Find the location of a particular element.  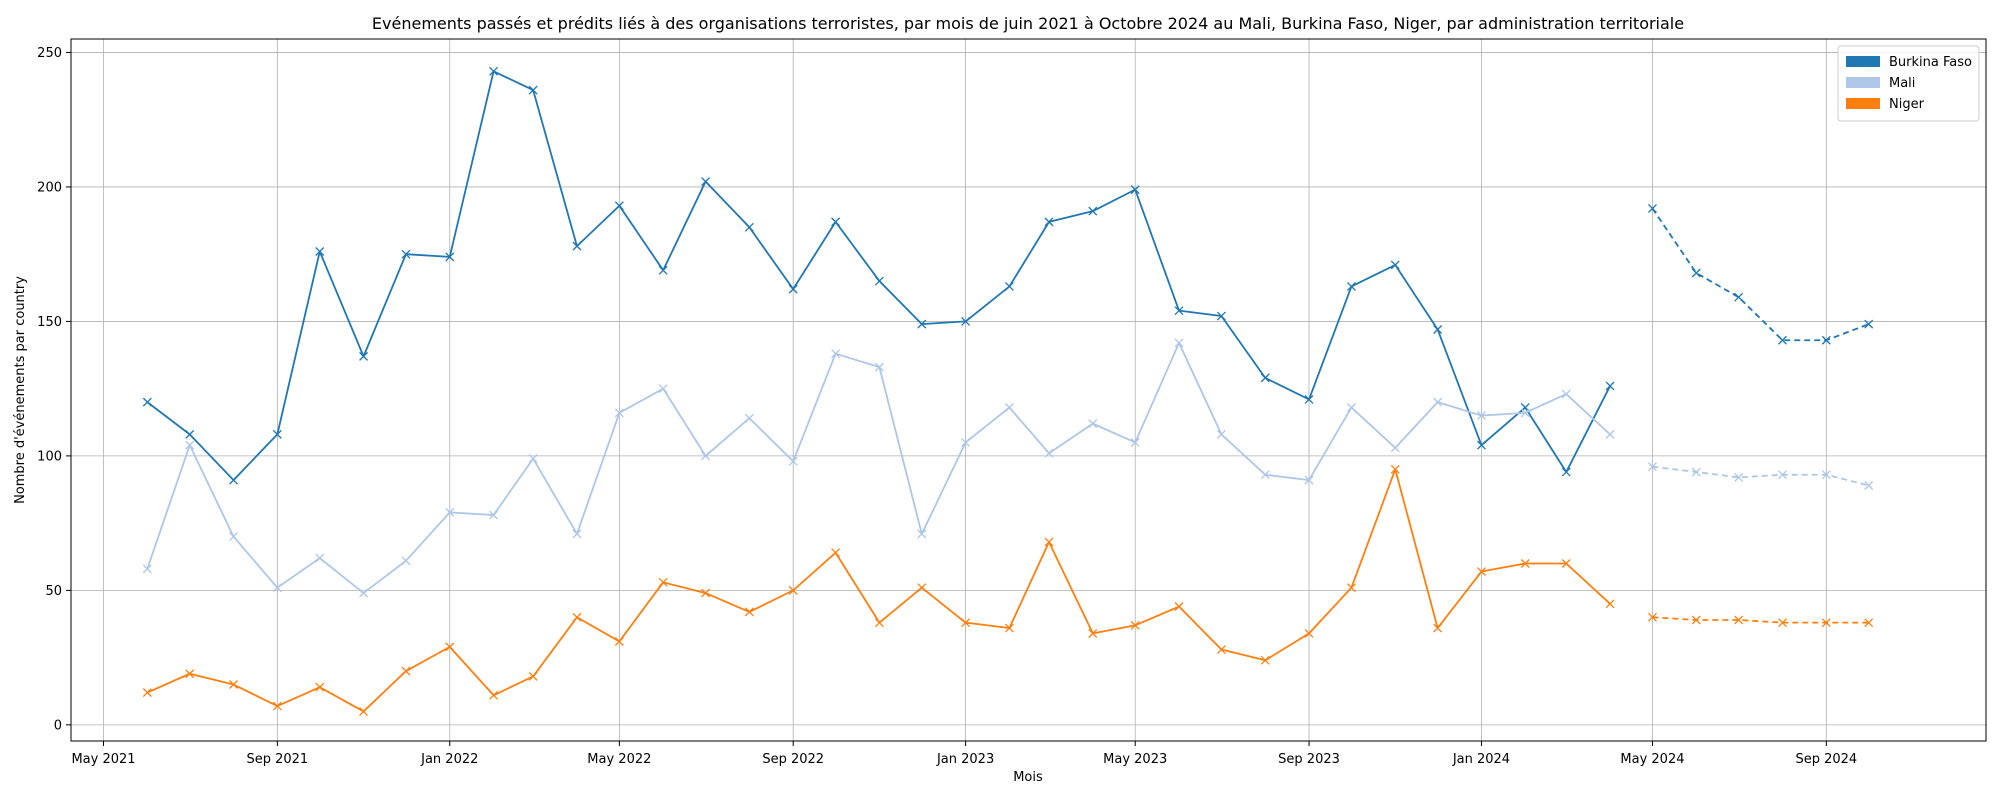

x-tick-label: Sep 2022 is located at coordinates (793, 759).